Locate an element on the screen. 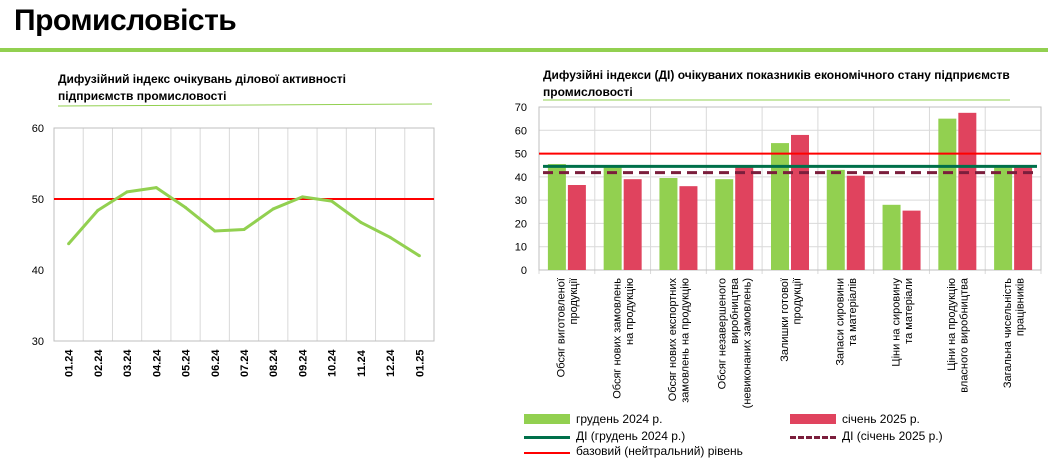 The image size is (1048, 459). legend-reference-level-swatch is located at coordinates (547, 453).